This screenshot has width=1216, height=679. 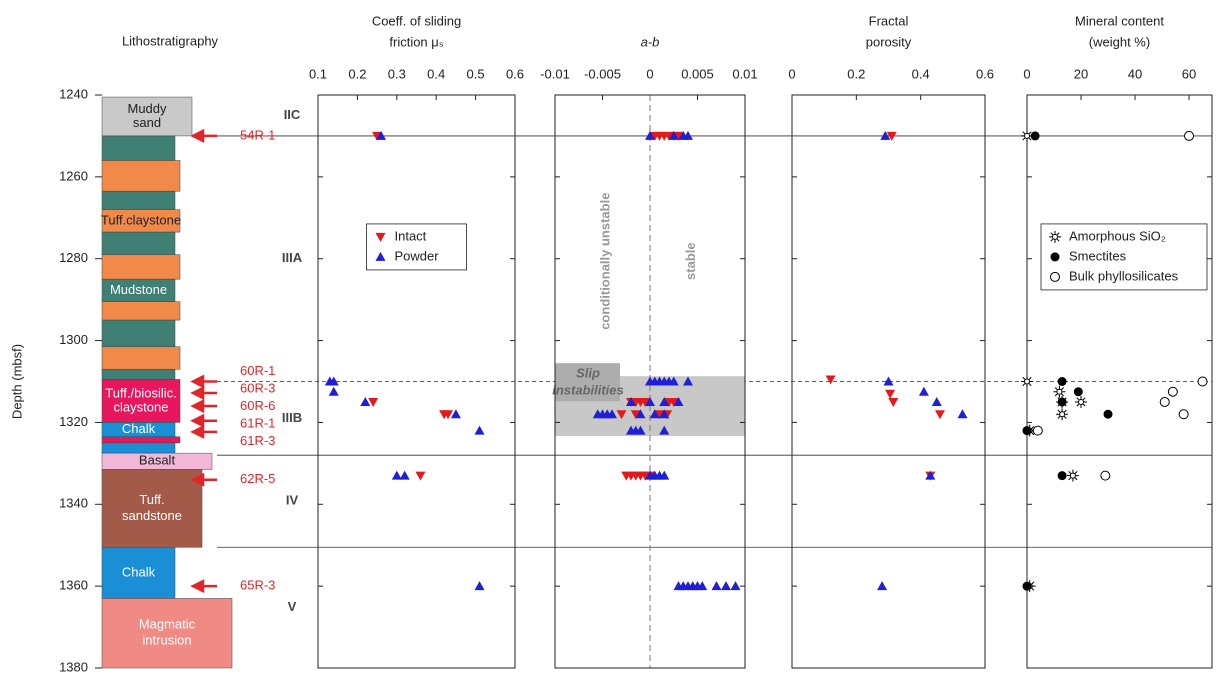 I want to click on sample-label: 65R-3, so click(x=257, y=585).